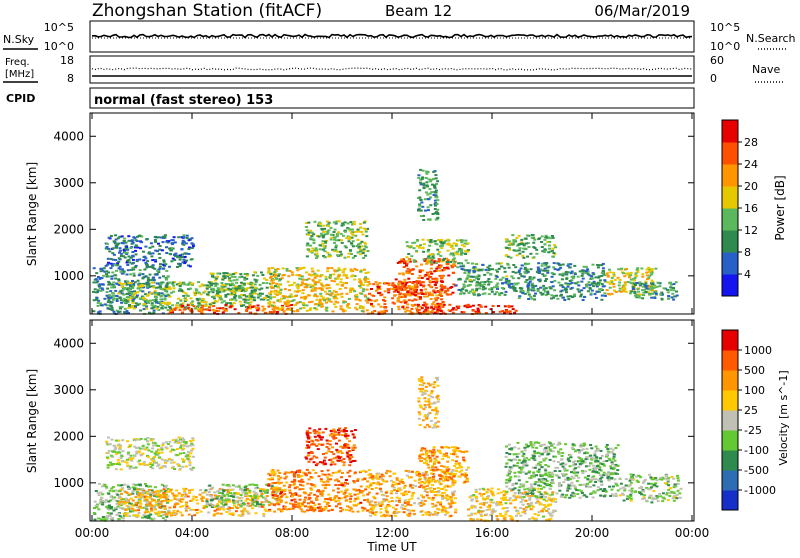 The image size is (800, 558). What do you see at coordinates (399, 37) in the screenshot?
I see `nsky-panel: N.Sky 10^5 10^0 10^5 10^0 N.Search` at bounding box center [399, 37].